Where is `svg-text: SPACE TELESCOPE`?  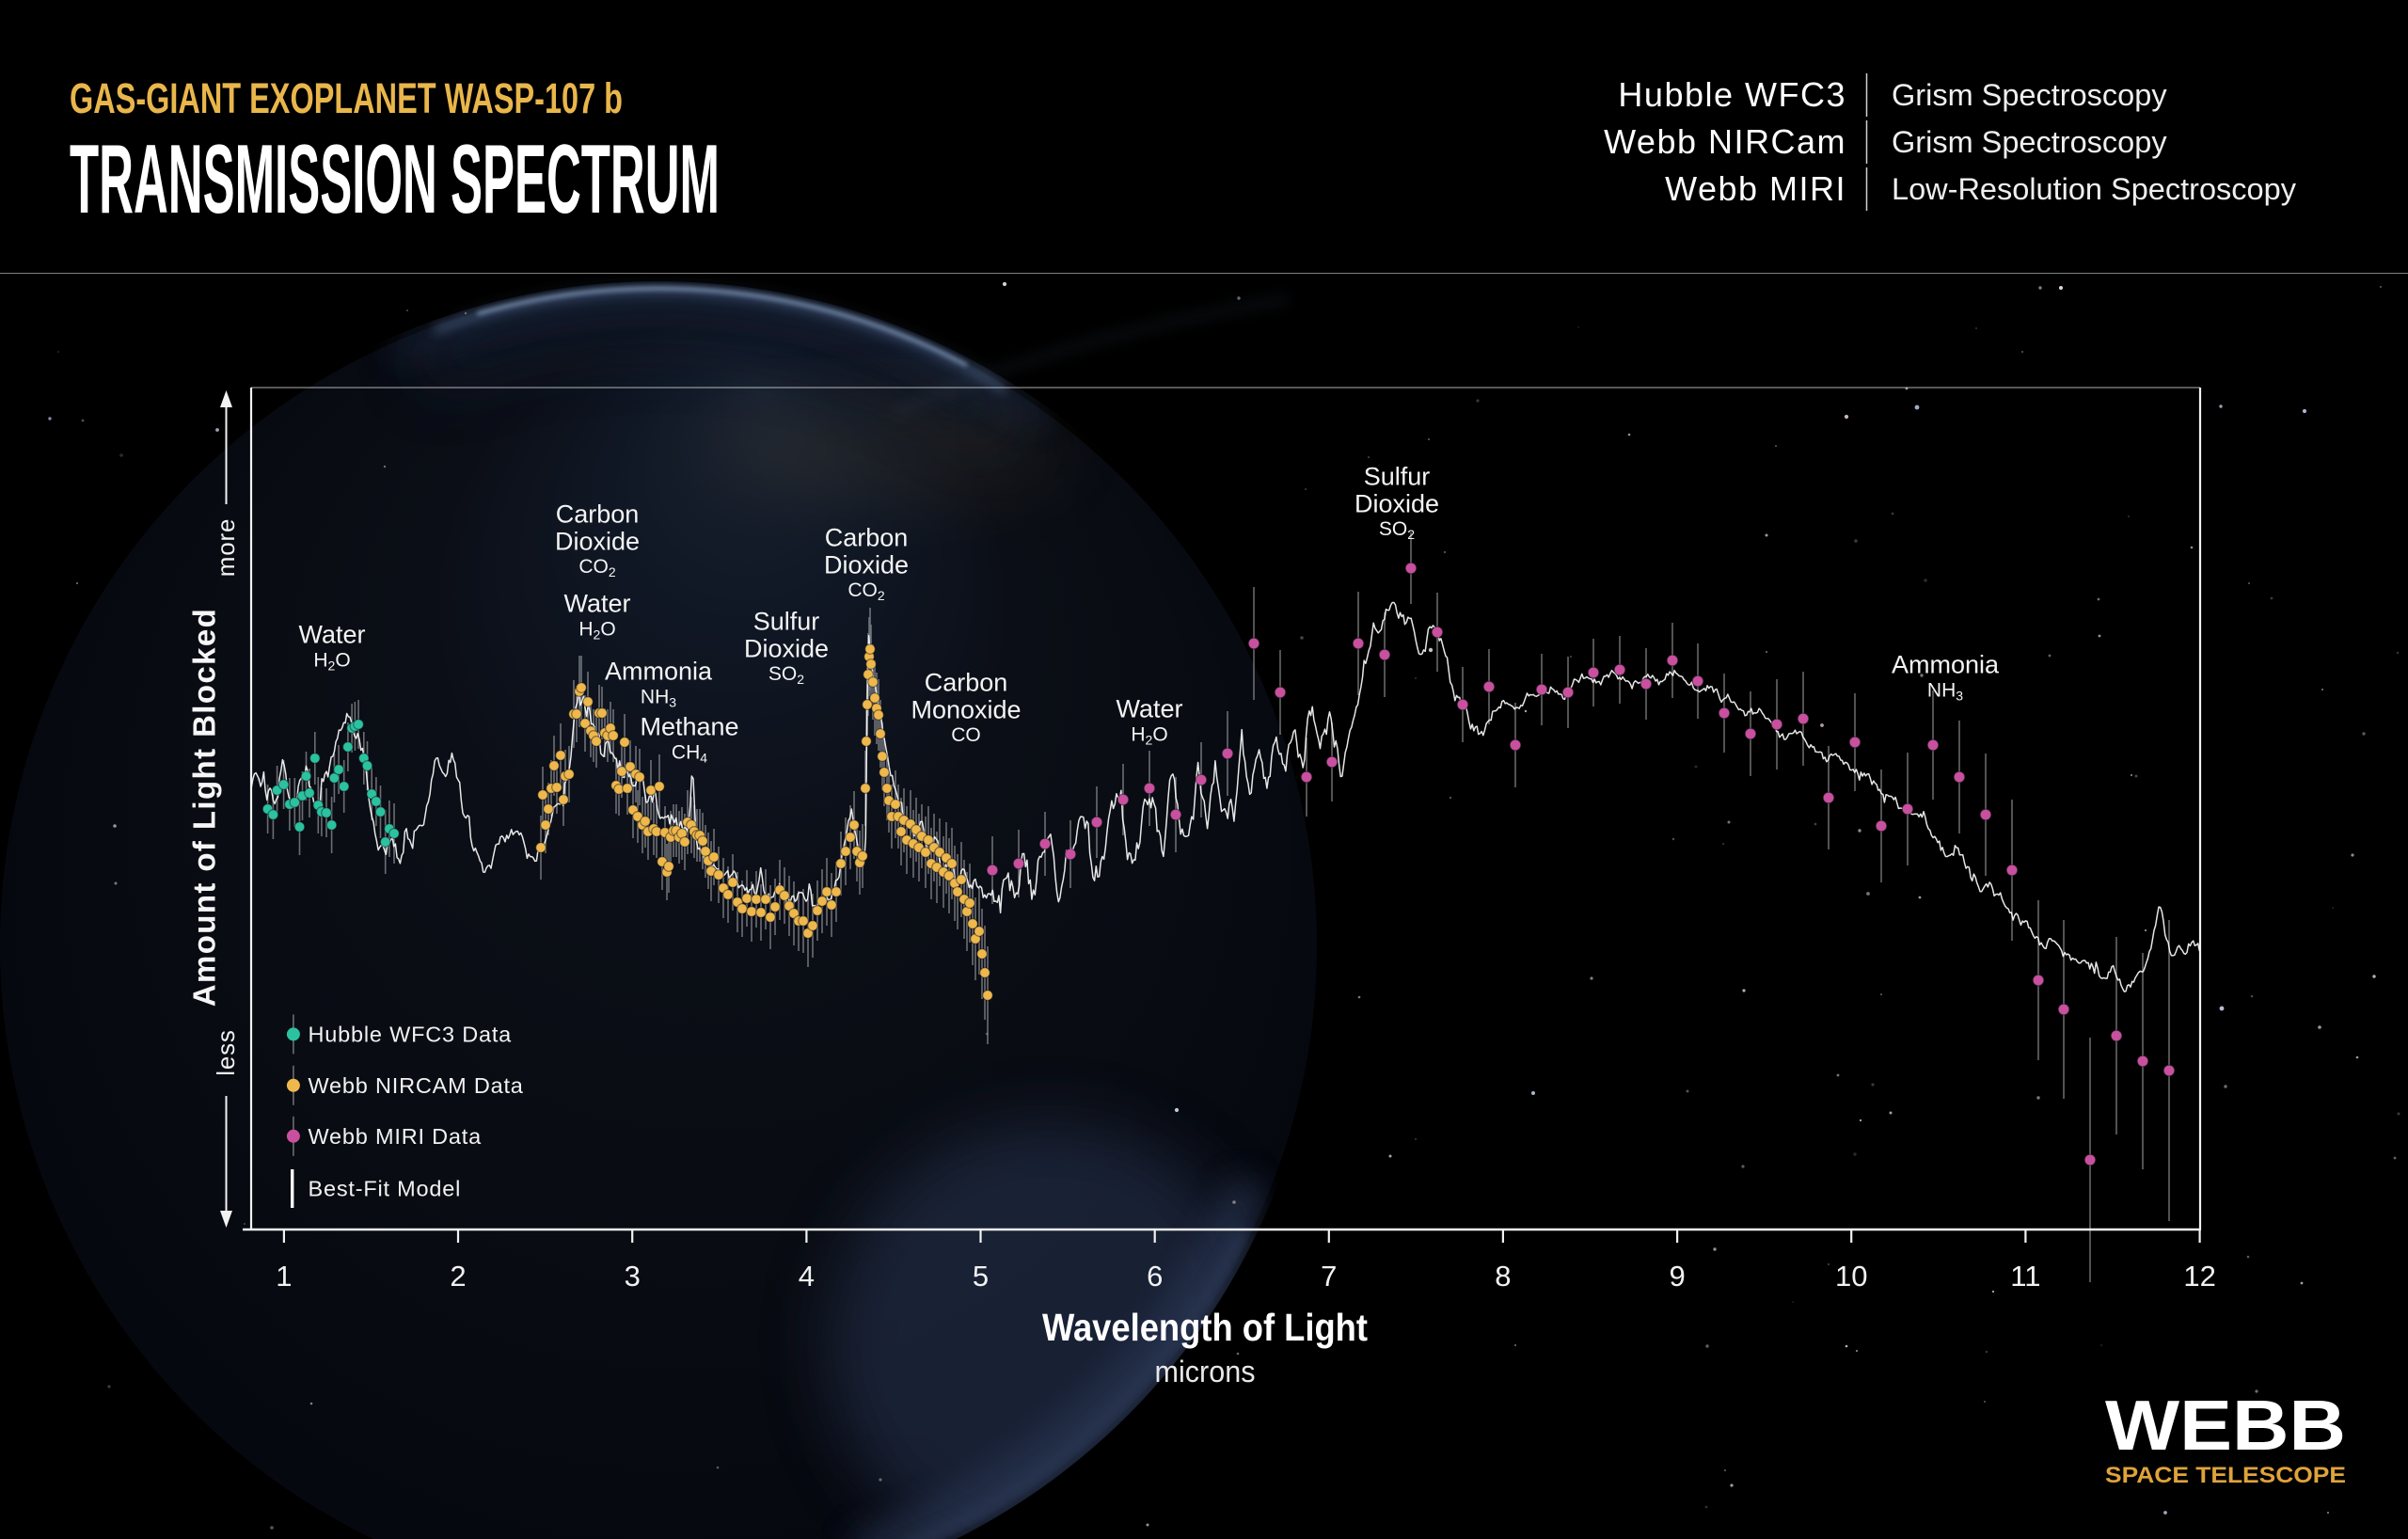
svg-text: SPACE TELESCOPE is located at coordinates (2225, 1475).